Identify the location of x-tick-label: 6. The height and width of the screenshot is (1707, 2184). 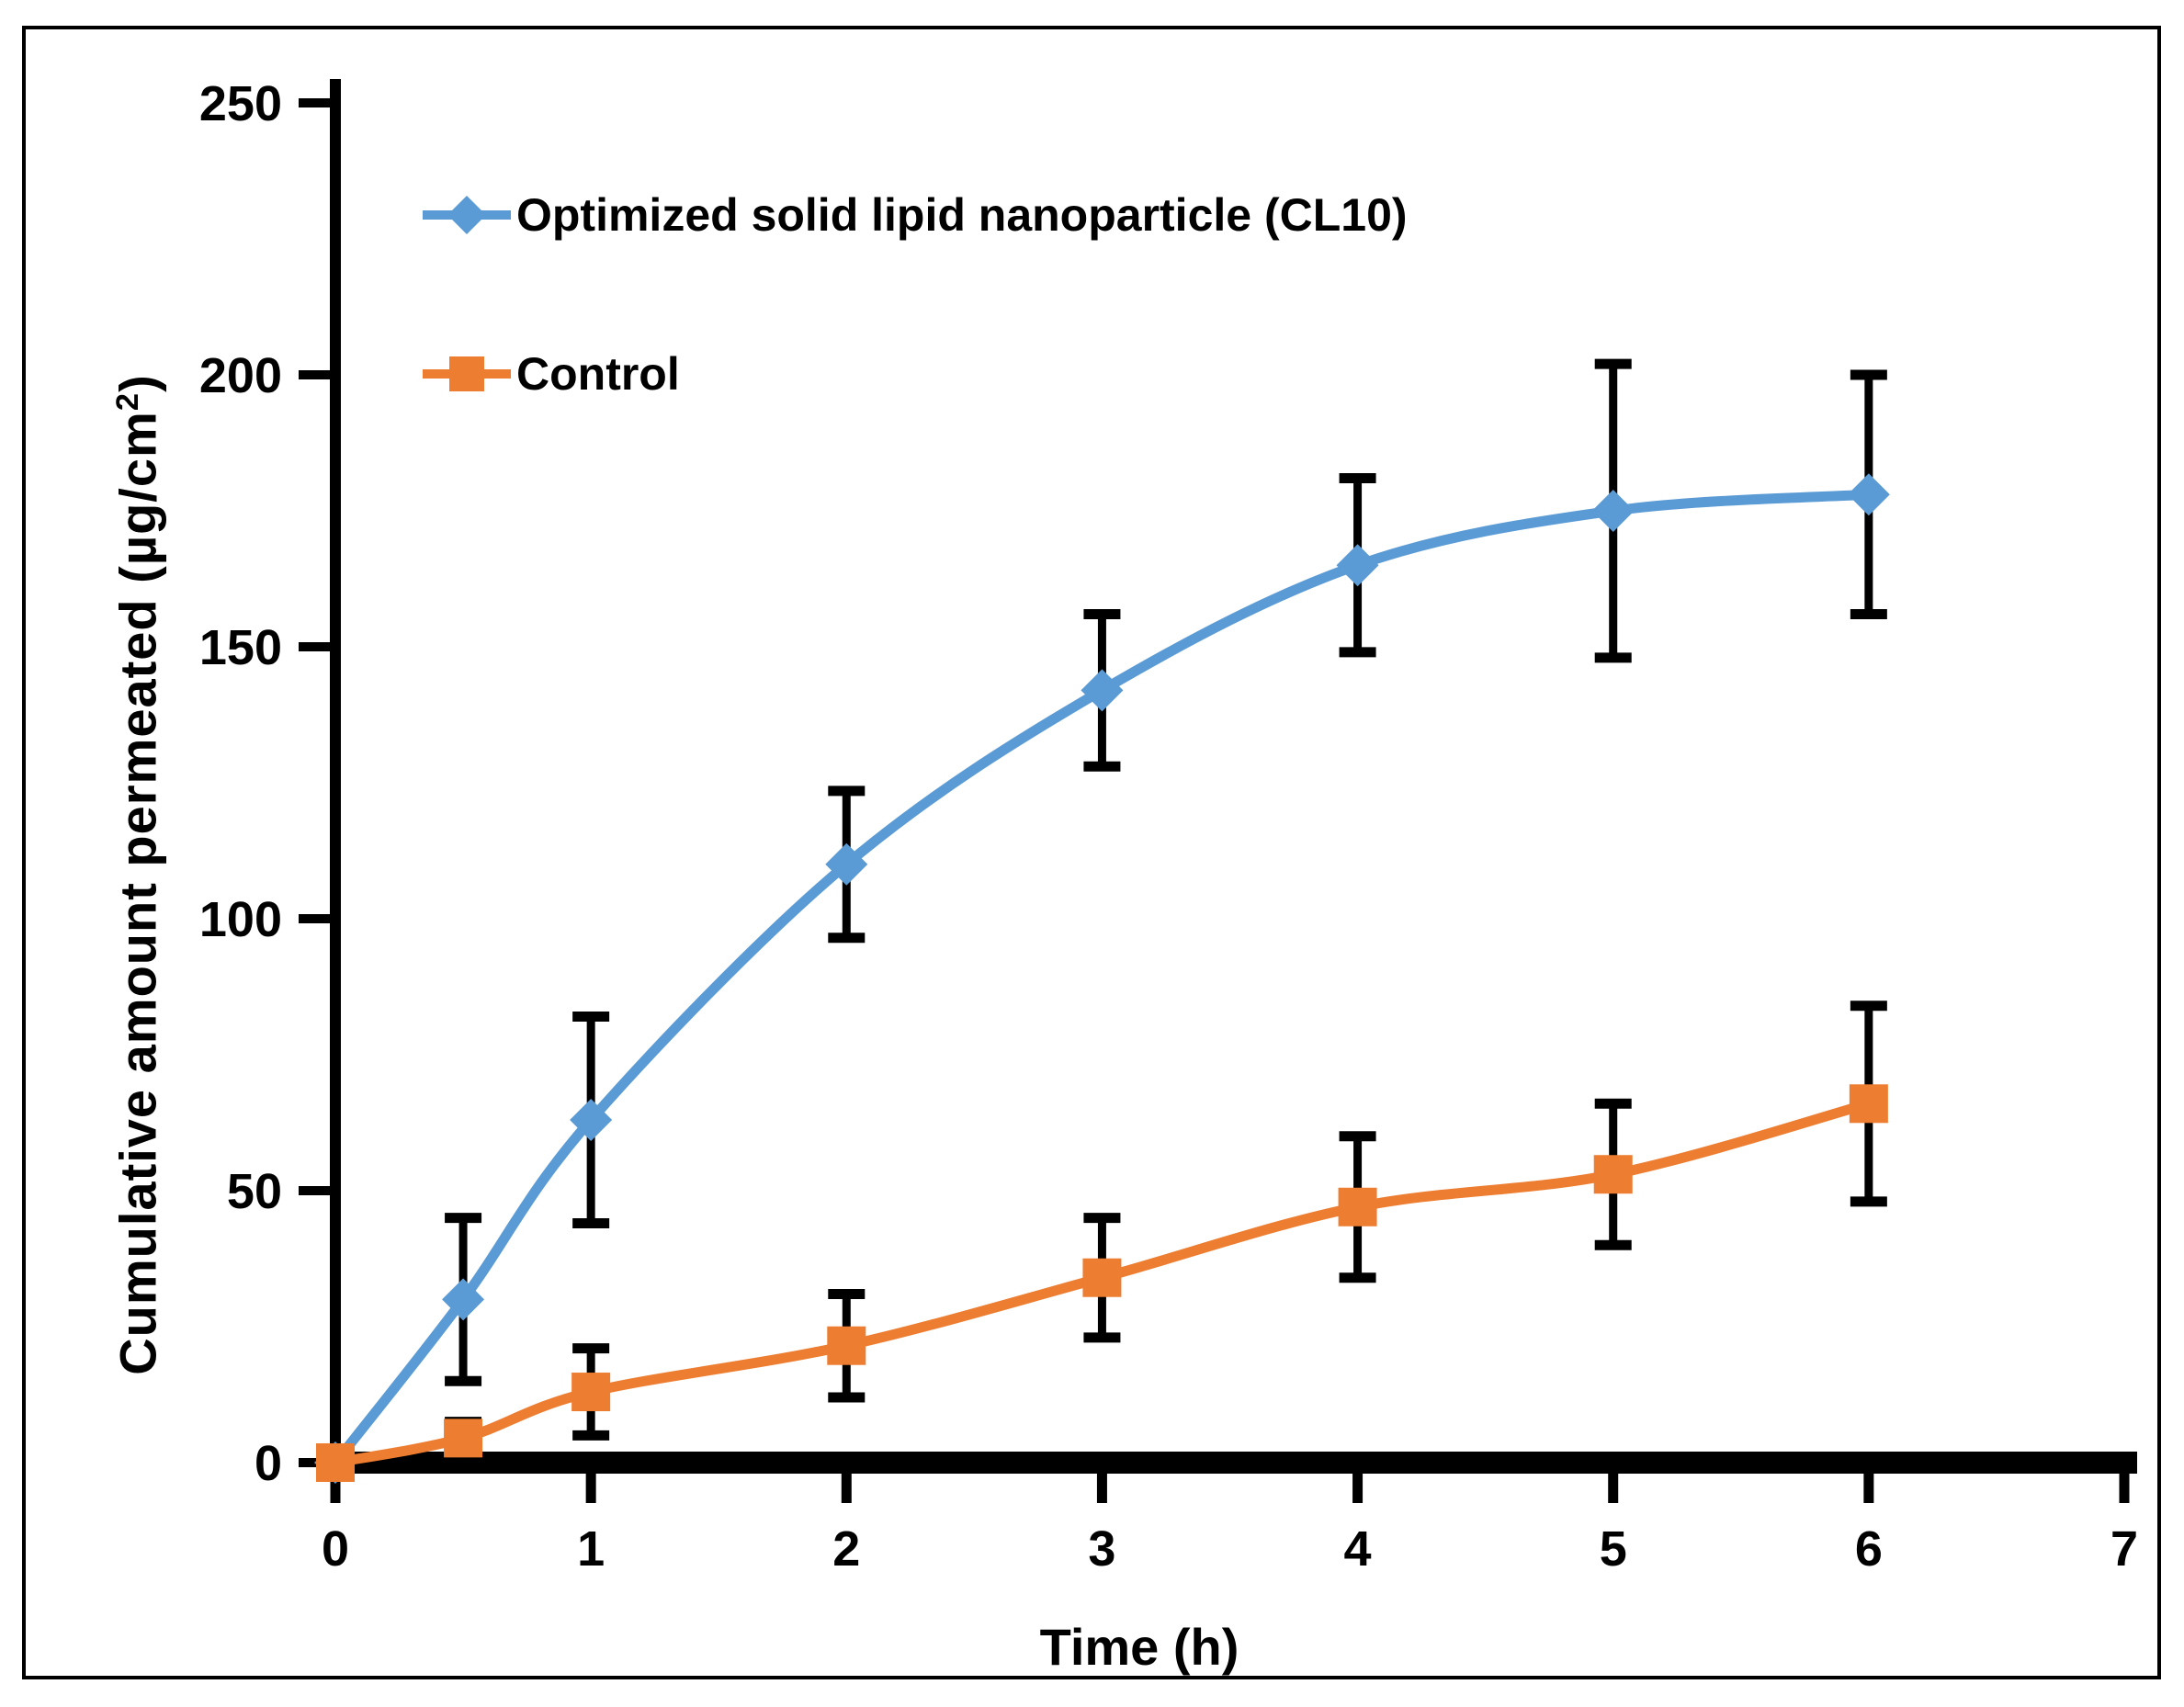
(1869, 1549).